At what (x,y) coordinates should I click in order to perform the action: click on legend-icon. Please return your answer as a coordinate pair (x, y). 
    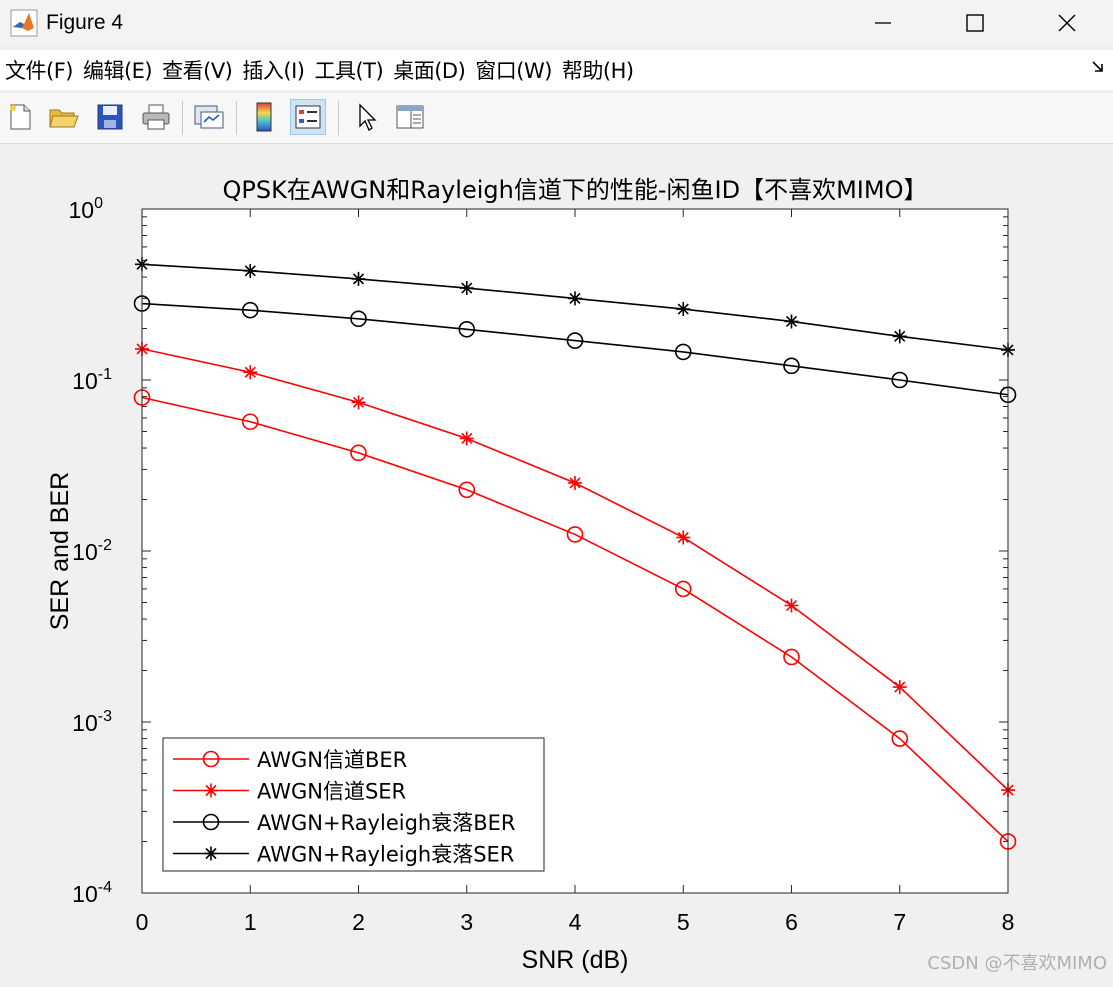
    Looking at the image, I should click on (308, 117).